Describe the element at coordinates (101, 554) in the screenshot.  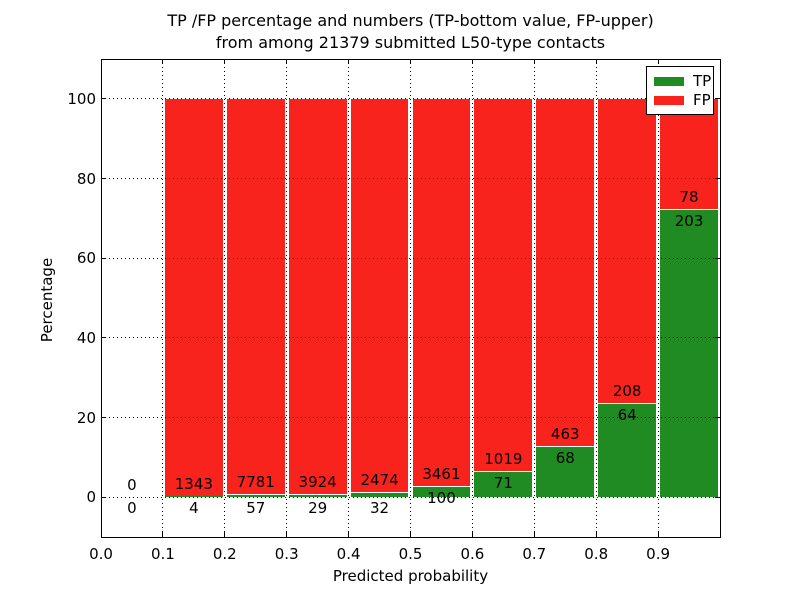
I see `x-tick-label: 0.0` at that location.